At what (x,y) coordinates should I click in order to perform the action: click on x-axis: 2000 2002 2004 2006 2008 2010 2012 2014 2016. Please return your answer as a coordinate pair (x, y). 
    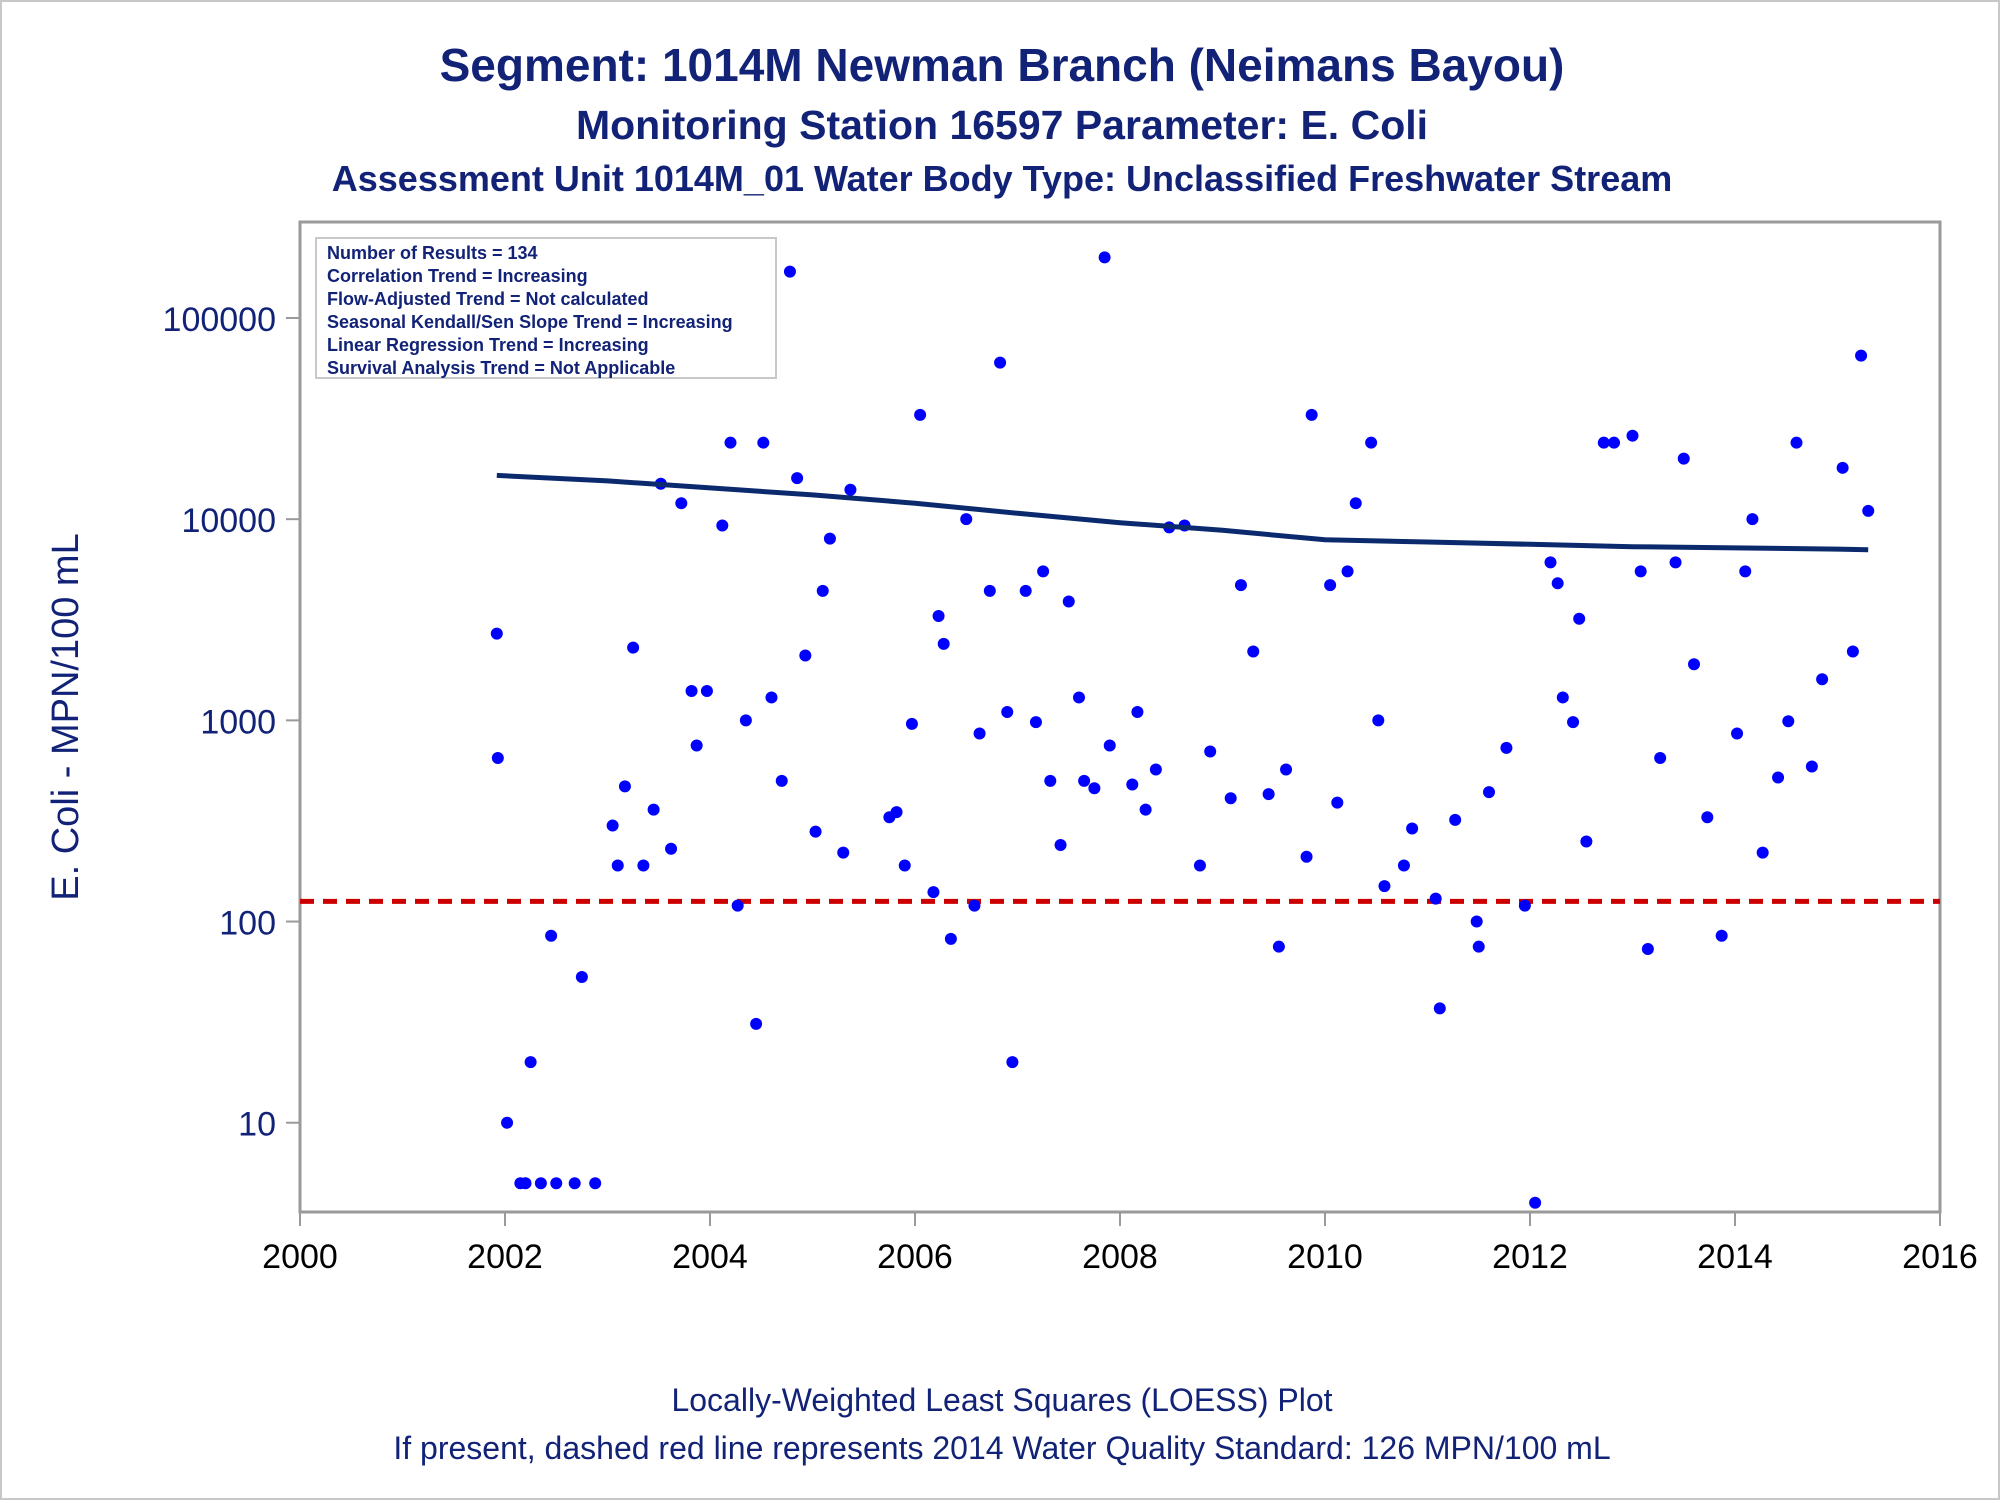
    Looking at the image, I should click on (1120, 1244).